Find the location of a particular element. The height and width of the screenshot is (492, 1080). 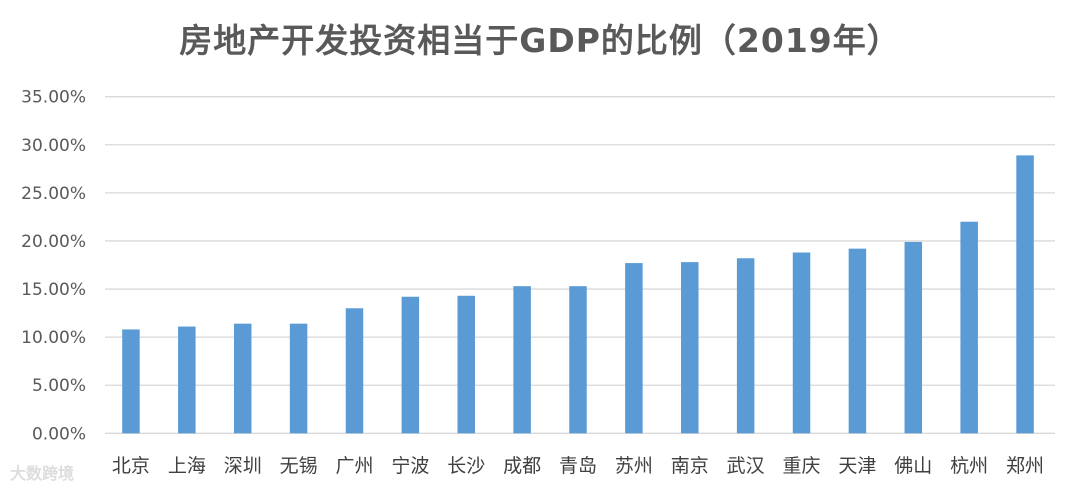

y-tick-label: 15.00% is located at coordinates (53, 290).